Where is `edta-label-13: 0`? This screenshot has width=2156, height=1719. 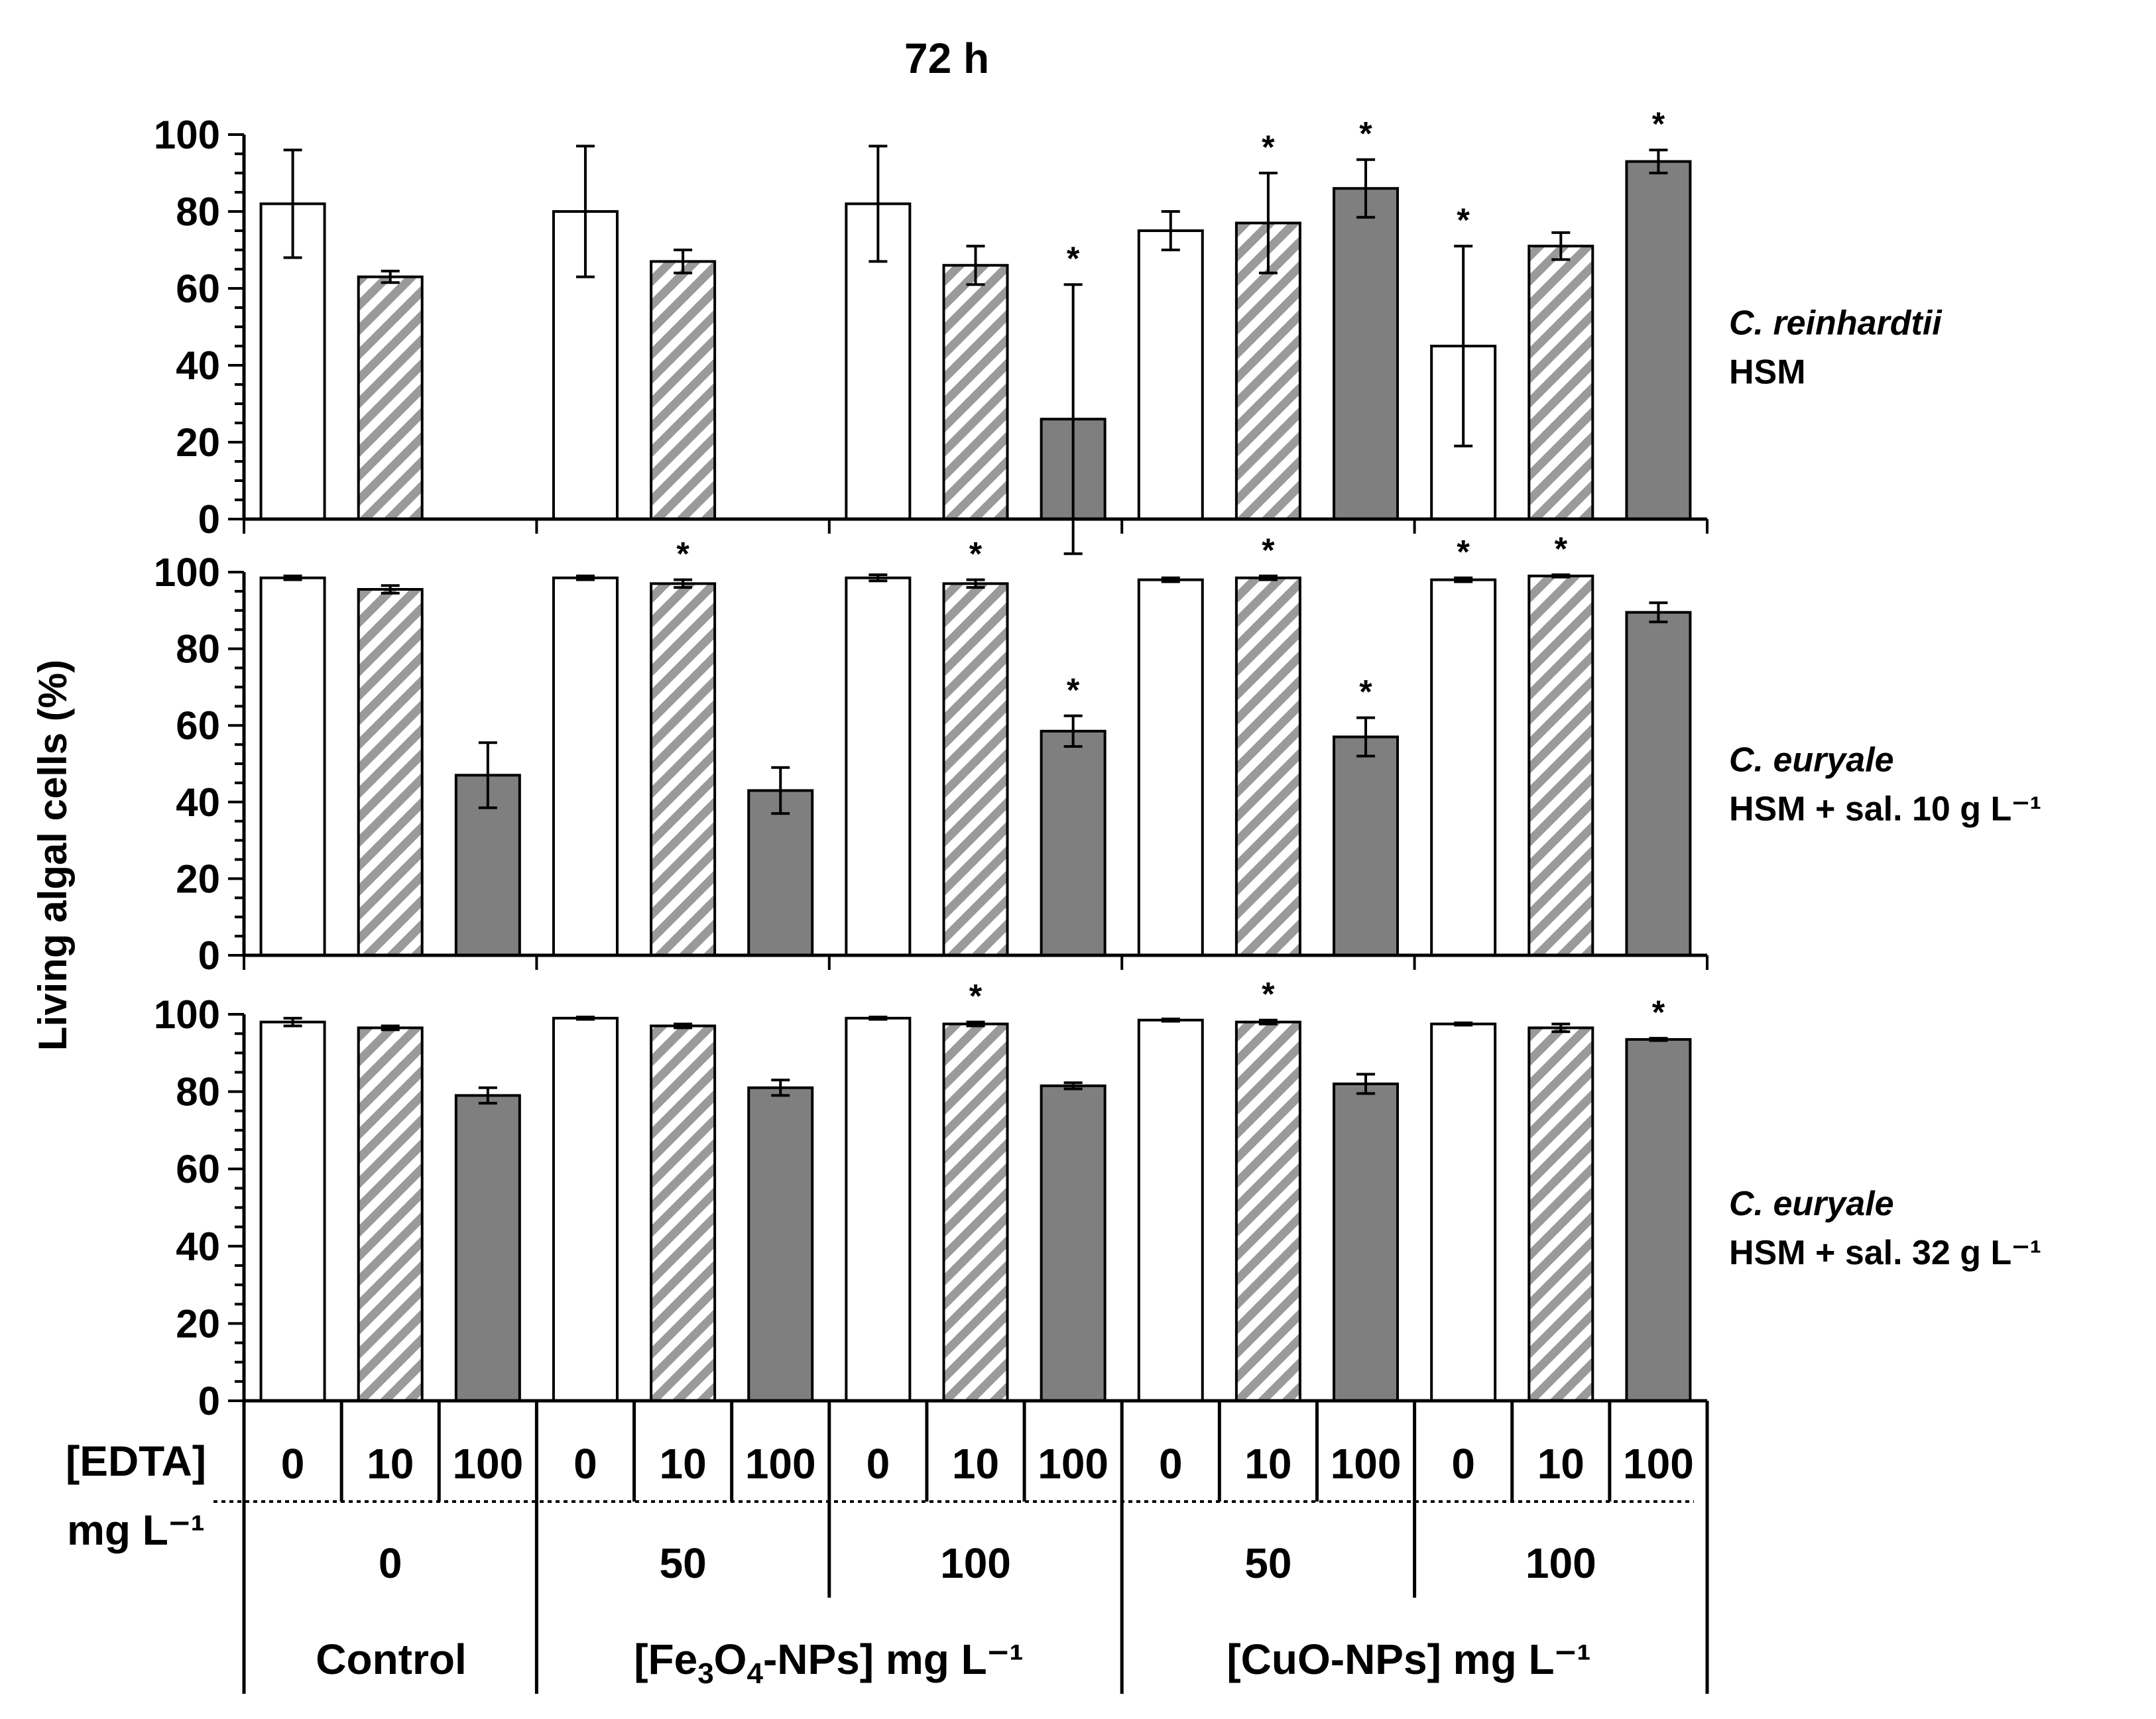 edta-label-13: 0 is located at coordinates (1463, 1464).